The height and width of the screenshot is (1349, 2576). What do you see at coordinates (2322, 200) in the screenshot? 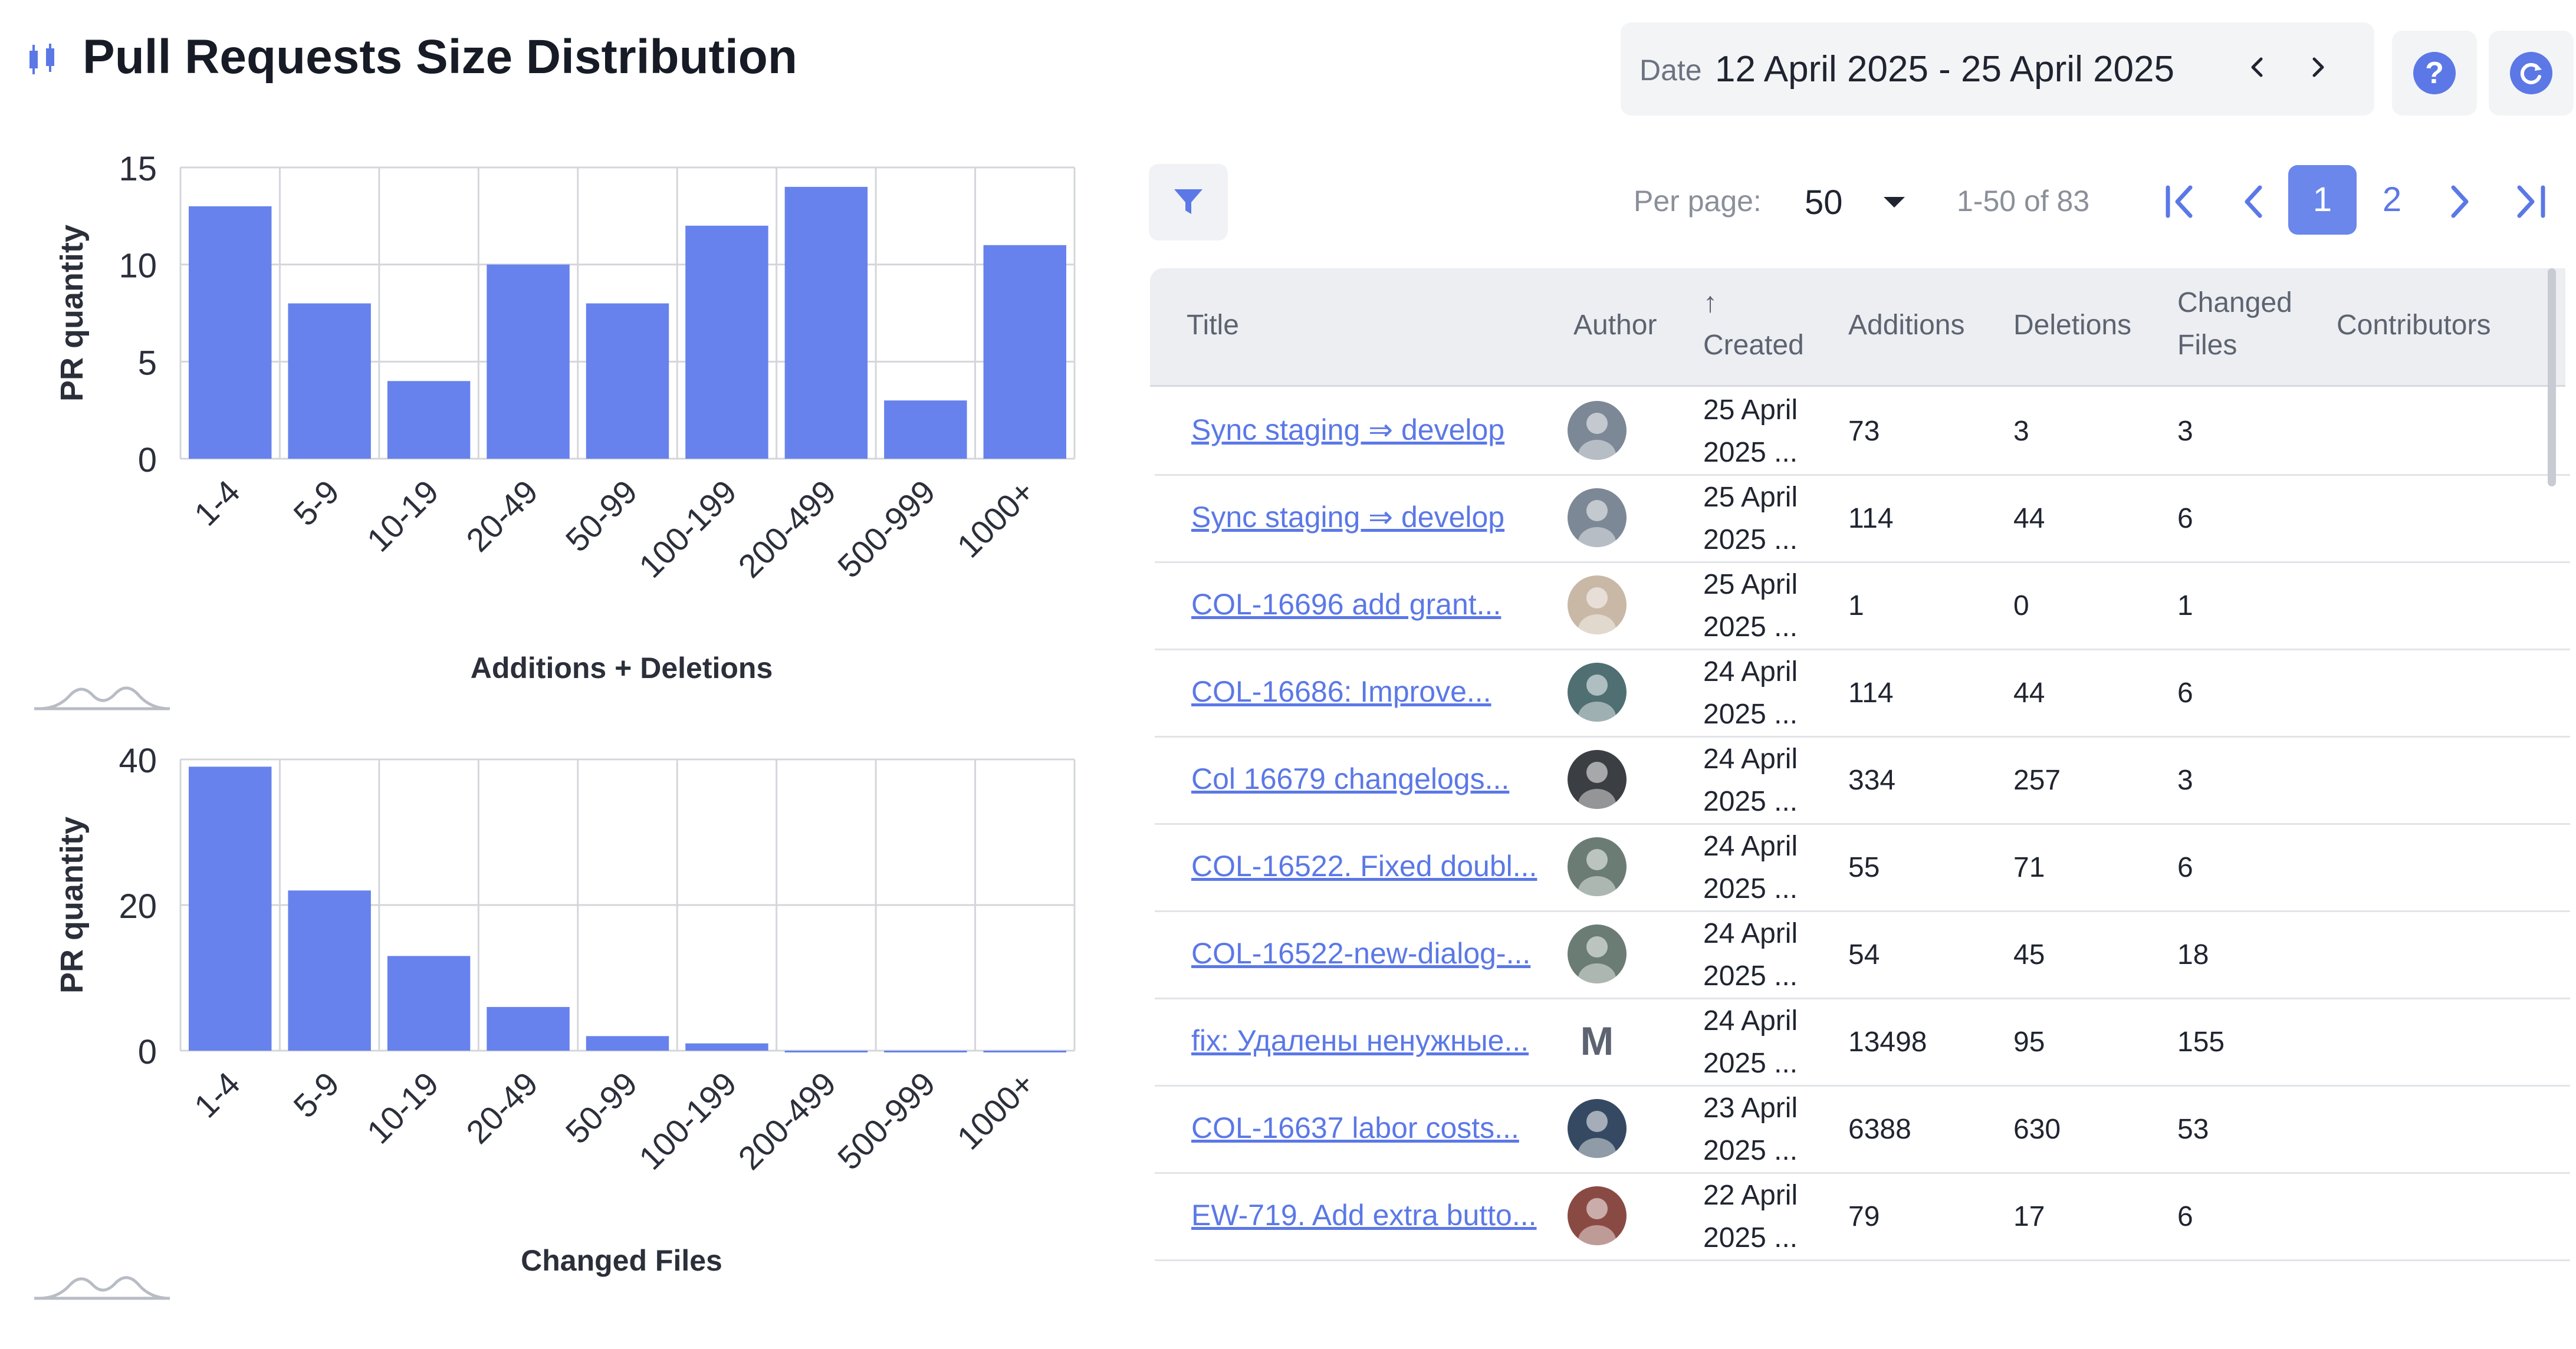
I see `page-button-1: 1` at bounding box center [2322, 200].